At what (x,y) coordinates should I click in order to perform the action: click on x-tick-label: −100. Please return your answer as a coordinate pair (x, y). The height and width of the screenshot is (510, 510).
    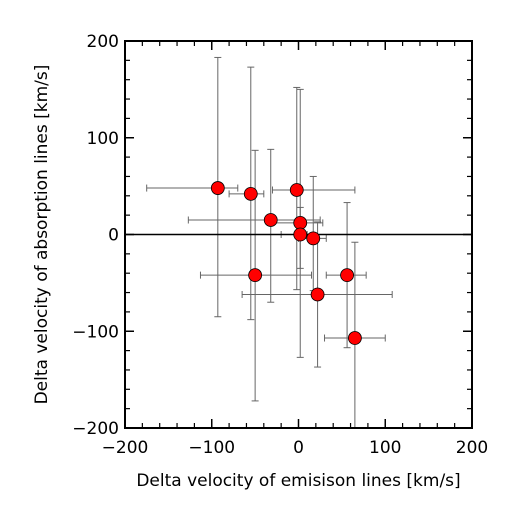
    Looking at the image, I should click on (211, 448).